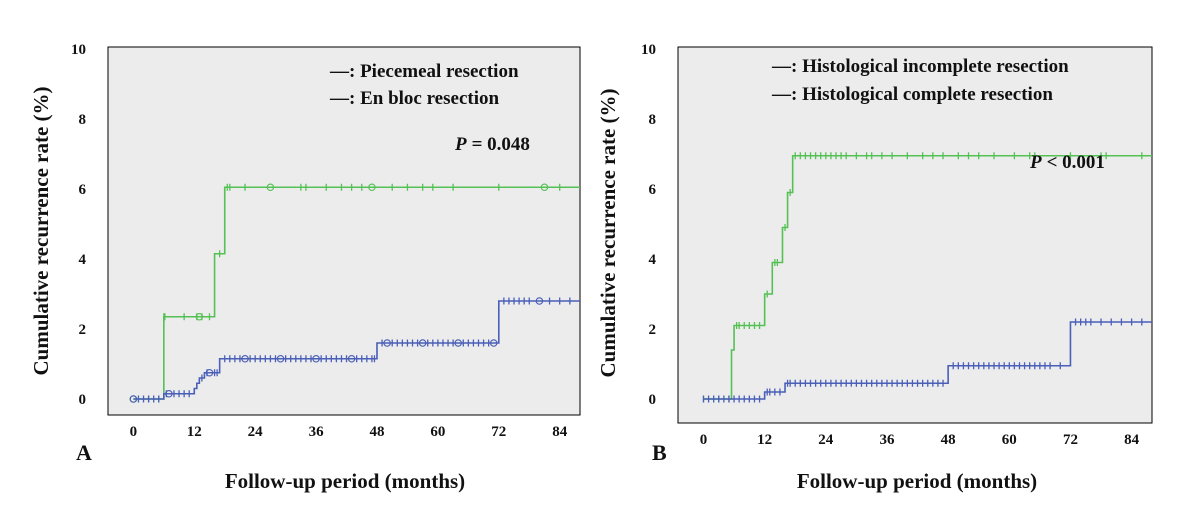 Image resolution: width=1184 pixels, height=512 pixels. What do you see at coordinates (887, 440) in the screenshot?
I see `panel-b-x-tick-label: 36` at bounding box center [887, 440].